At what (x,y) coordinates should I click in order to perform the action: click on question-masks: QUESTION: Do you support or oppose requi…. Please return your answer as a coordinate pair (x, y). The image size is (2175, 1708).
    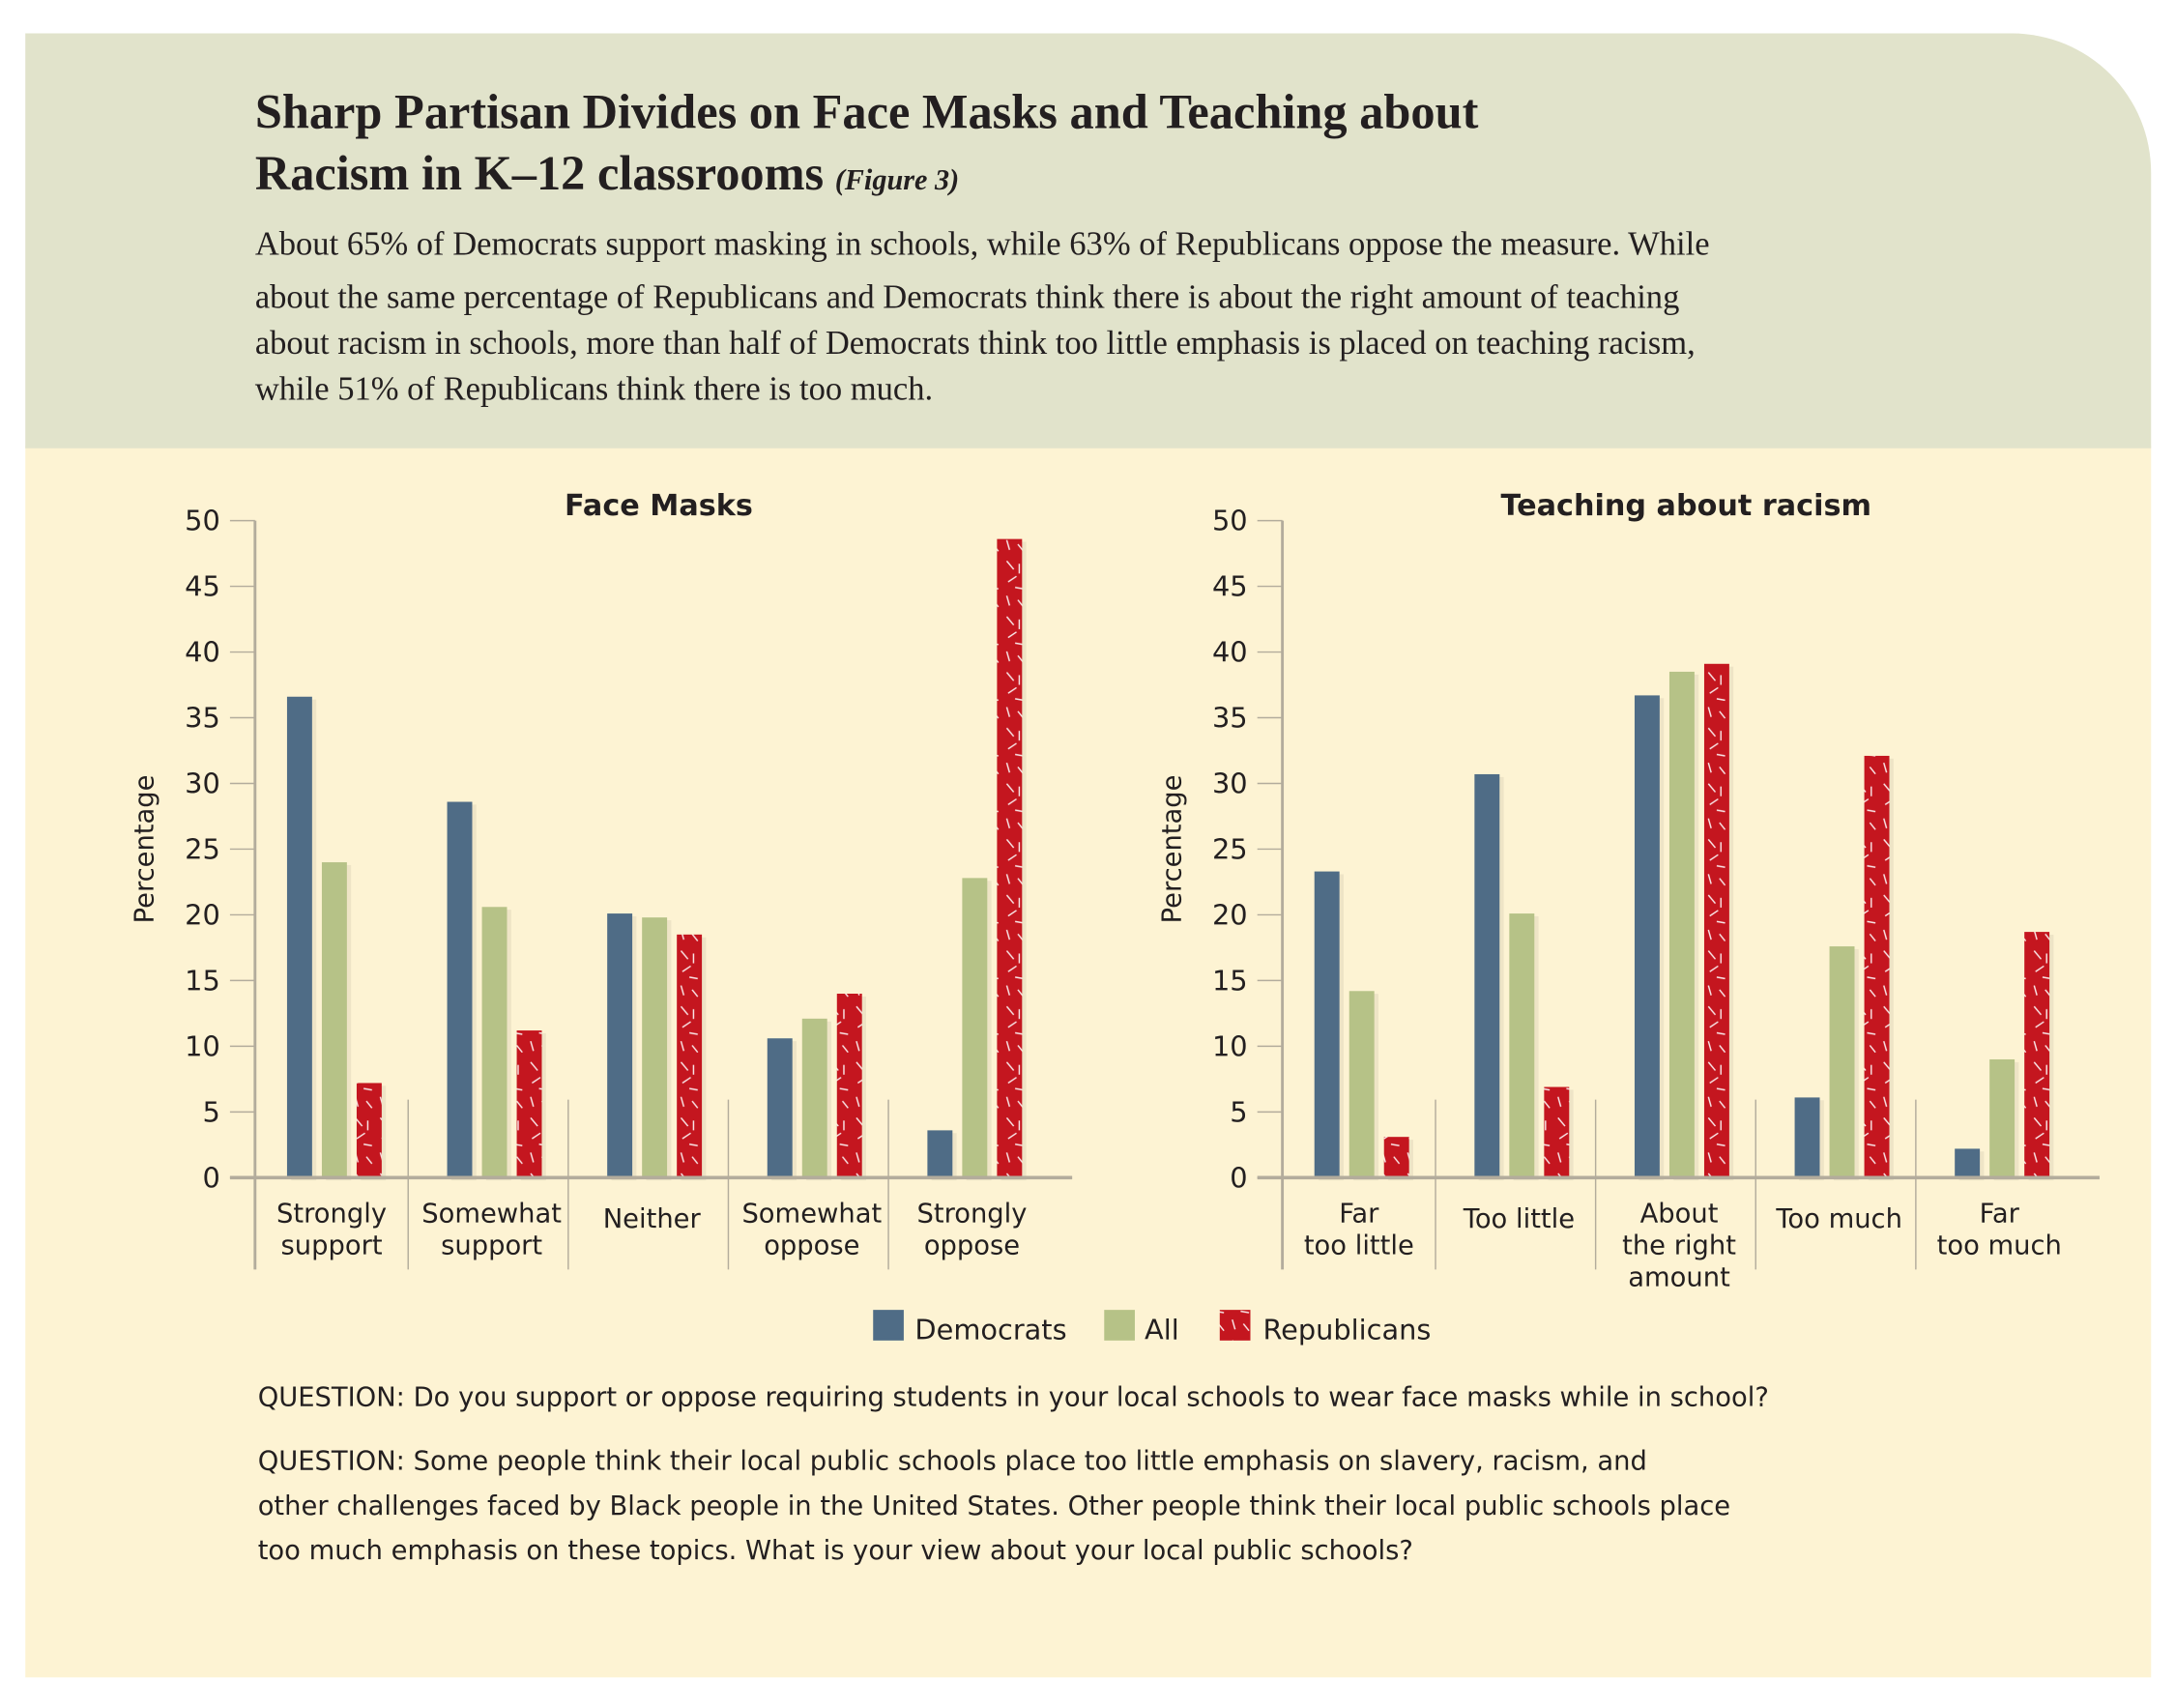
    Looking at the image, I should click on (1014, 1397).